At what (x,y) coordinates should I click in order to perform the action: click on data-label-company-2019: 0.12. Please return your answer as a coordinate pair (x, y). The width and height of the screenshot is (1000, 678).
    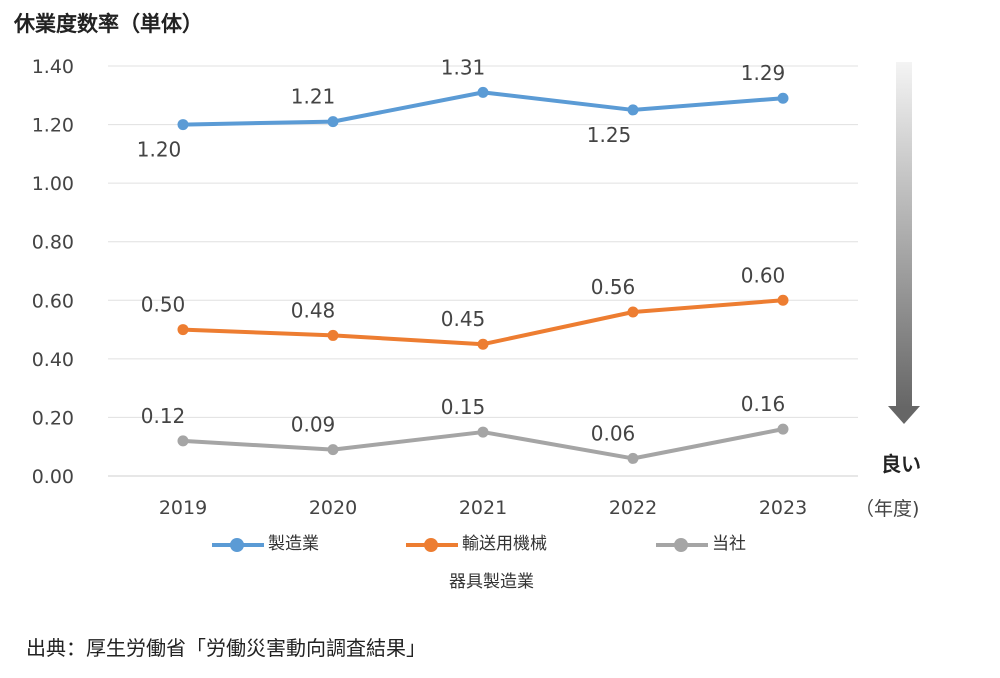
    Looking at the image, I should click on (163, 416).